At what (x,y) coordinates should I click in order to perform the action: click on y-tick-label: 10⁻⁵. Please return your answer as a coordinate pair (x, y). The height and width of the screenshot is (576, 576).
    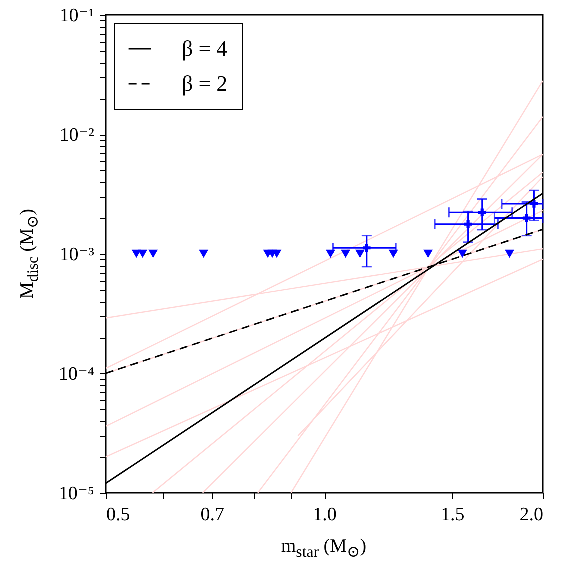
    Looking at the image, I should click on (76, 494).